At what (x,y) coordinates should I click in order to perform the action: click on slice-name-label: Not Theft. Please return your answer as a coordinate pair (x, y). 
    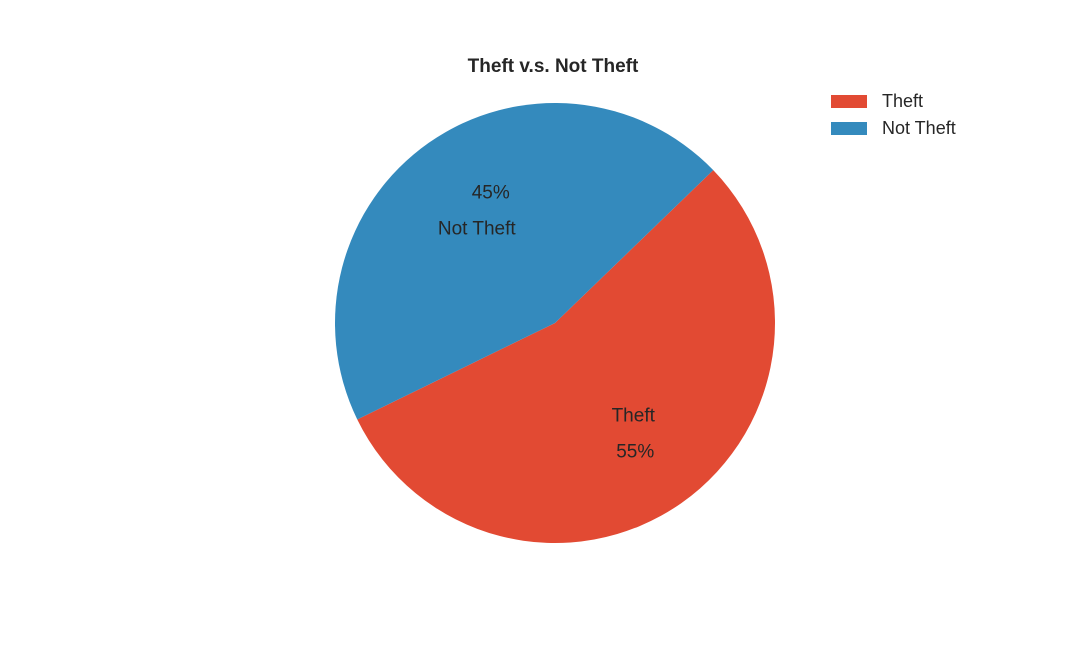
    Looking at the image, I should click on (477, 228).